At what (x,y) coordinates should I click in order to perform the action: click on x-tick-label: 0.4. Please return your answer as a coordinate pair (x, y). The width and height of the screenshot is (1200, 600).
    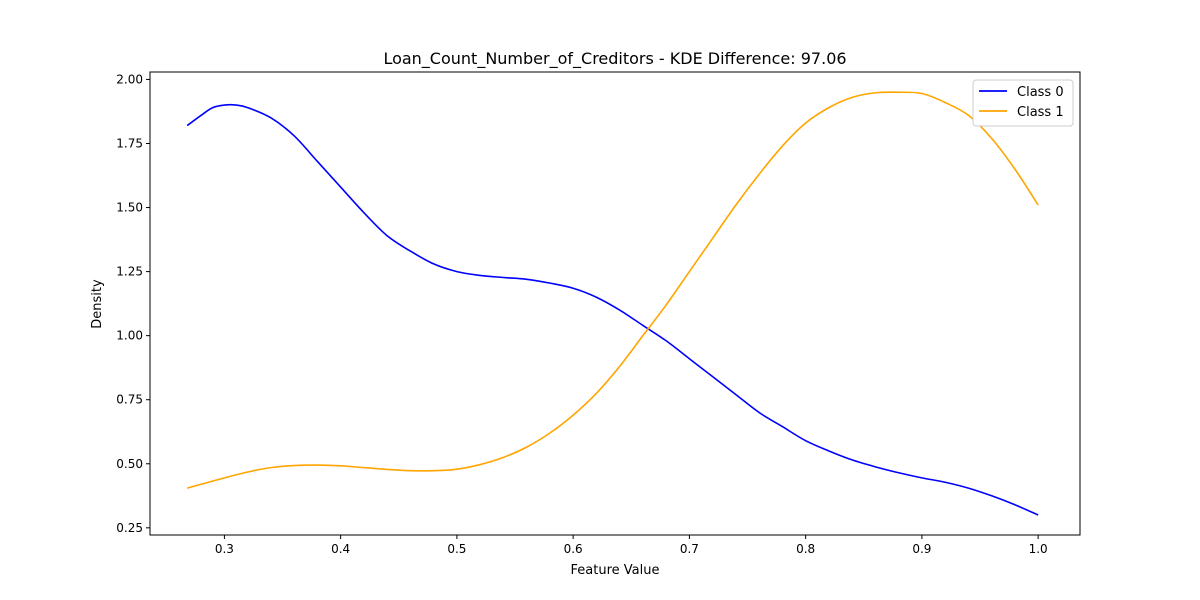
    Looking at the image, I should click on (340, 549).